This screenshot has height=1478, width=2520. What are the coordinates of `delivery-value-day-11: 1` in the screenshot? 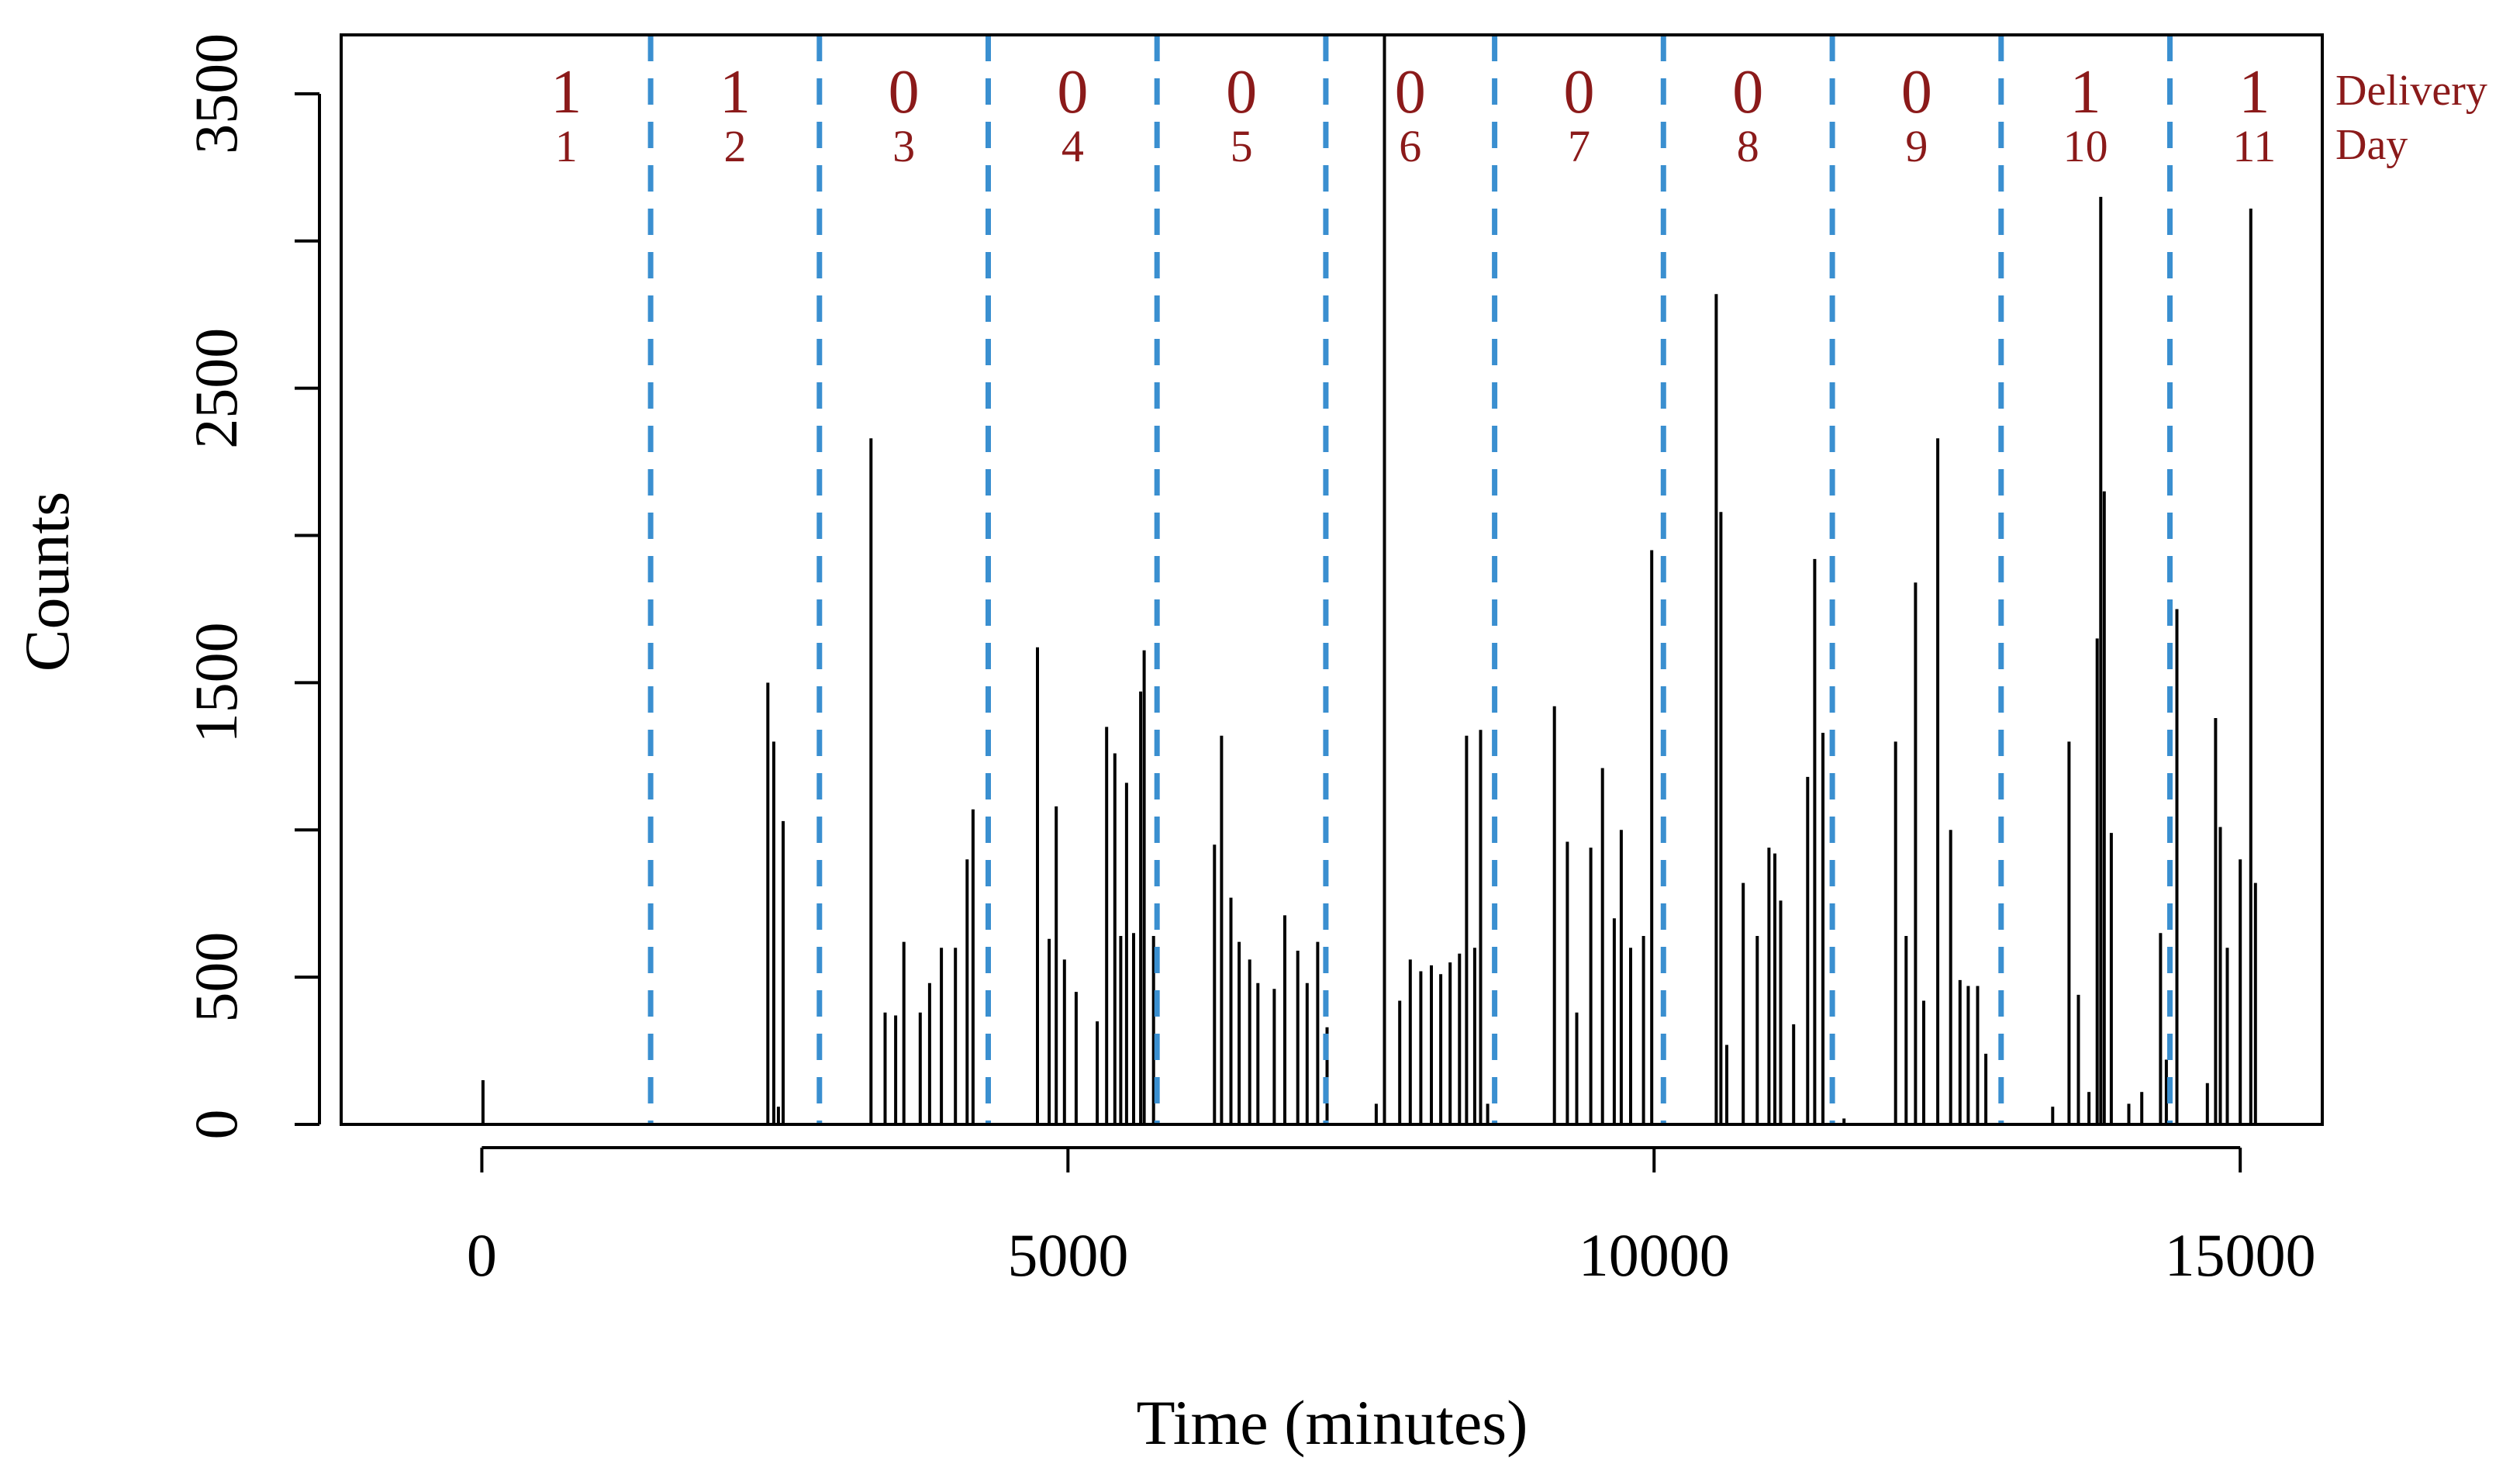 It's located at (2254, 92).